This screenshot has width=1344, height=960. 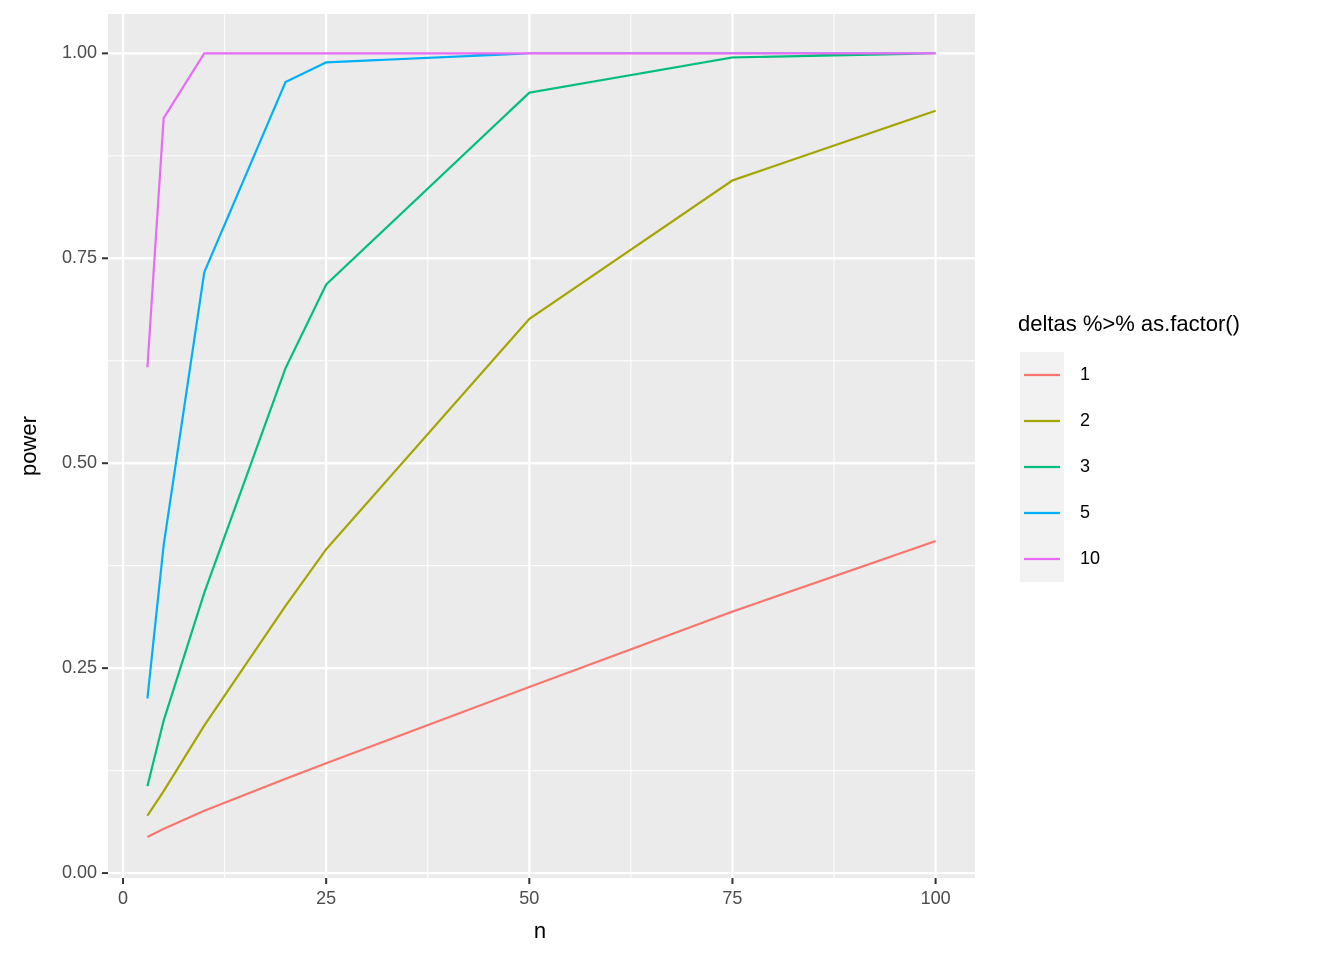 What do you see at coordinates (79, 257) in the screenshot?
I see `y-tick-label: 0.75` at bounding box center [79, 257].